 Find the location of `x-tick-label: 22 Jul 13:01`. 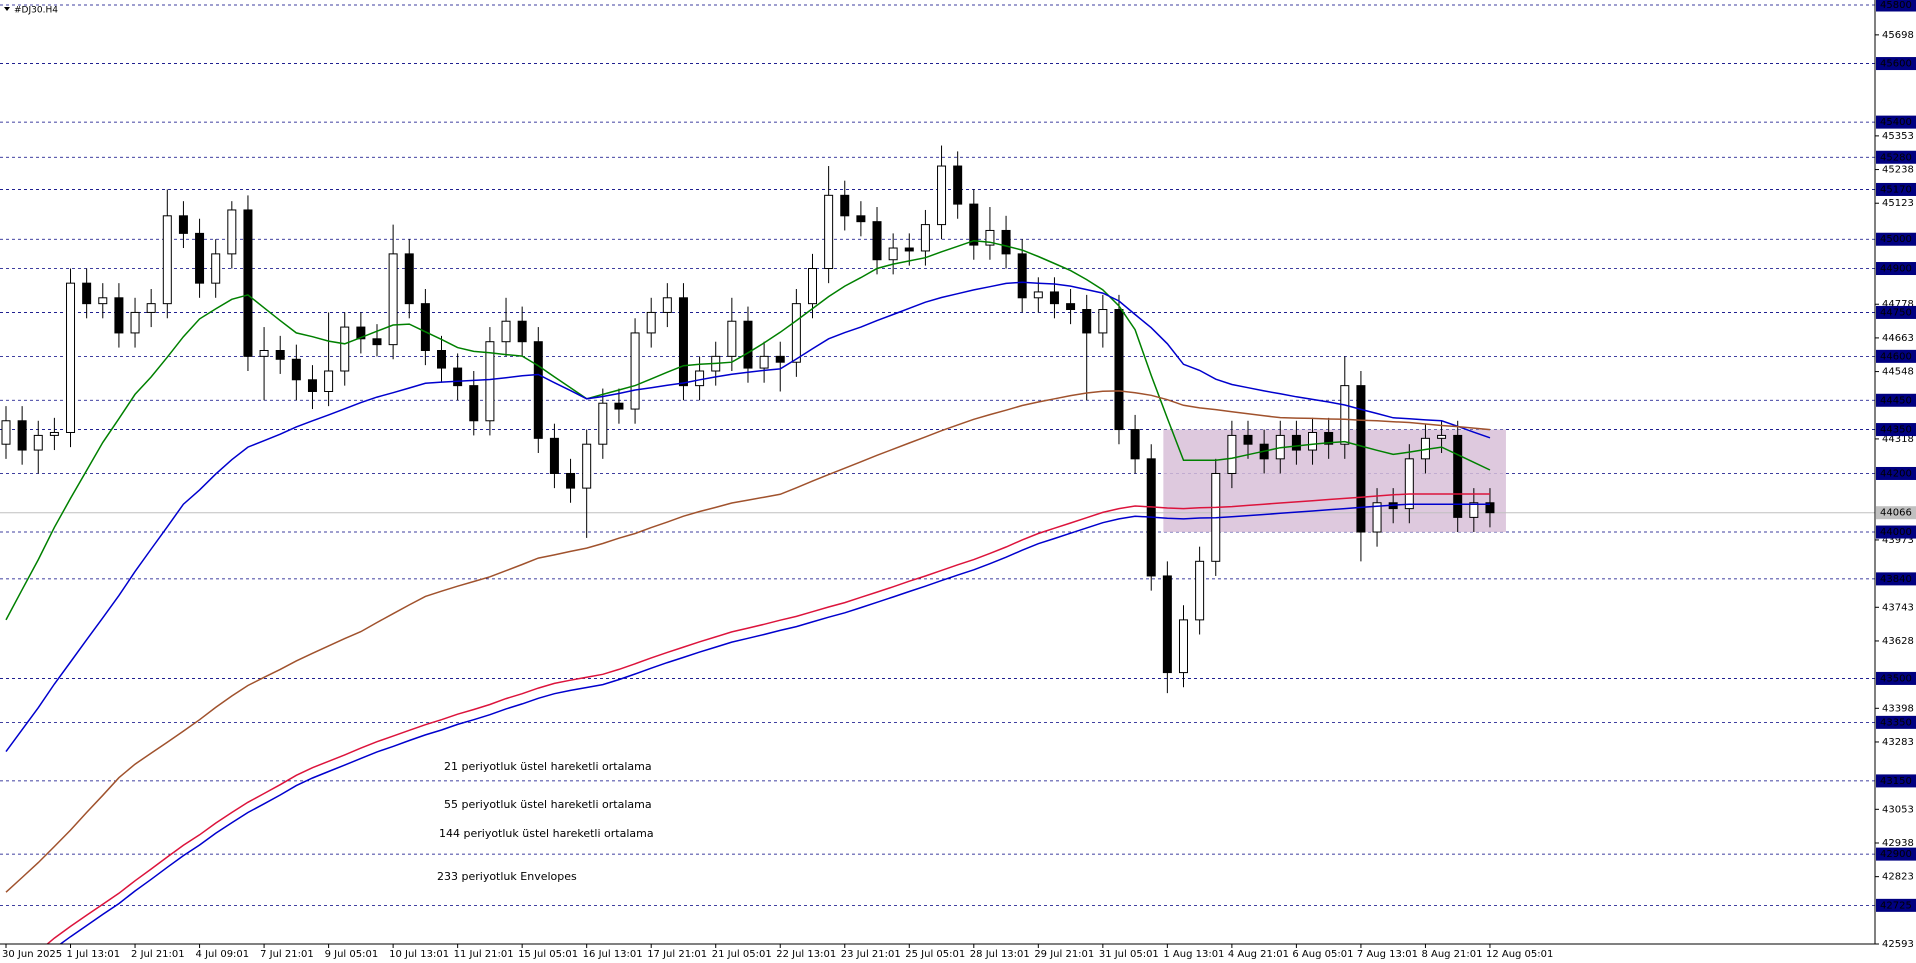

x-tick-label: 22 Jul 13:01 is located at coordinates (806, 954).